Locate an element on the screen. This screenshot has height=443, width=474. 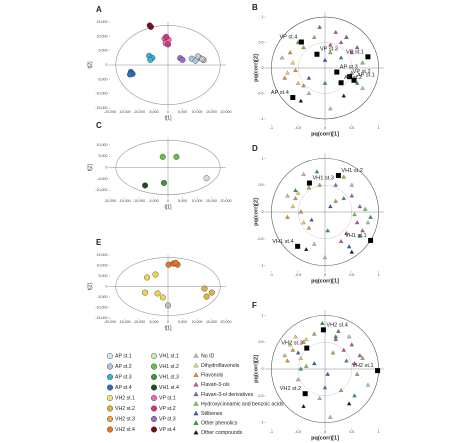
x-axis-label: pq(corr)[1] is located at coordinates (325, 281).